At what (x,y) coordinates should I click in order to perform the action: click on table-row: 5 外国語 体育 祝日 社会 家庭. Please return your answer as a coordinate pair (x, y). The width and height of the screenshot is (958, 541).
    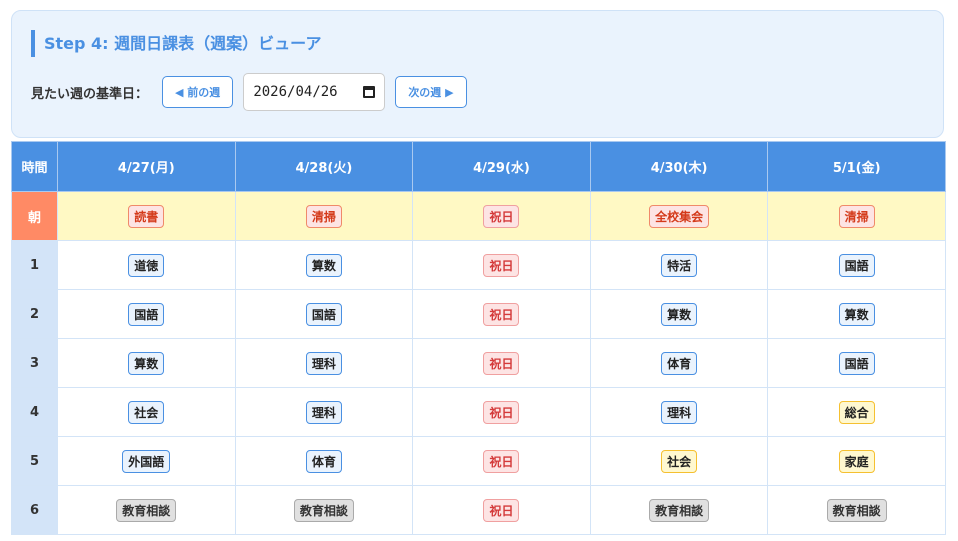
    Looking at the image, I should click on (478, 461).